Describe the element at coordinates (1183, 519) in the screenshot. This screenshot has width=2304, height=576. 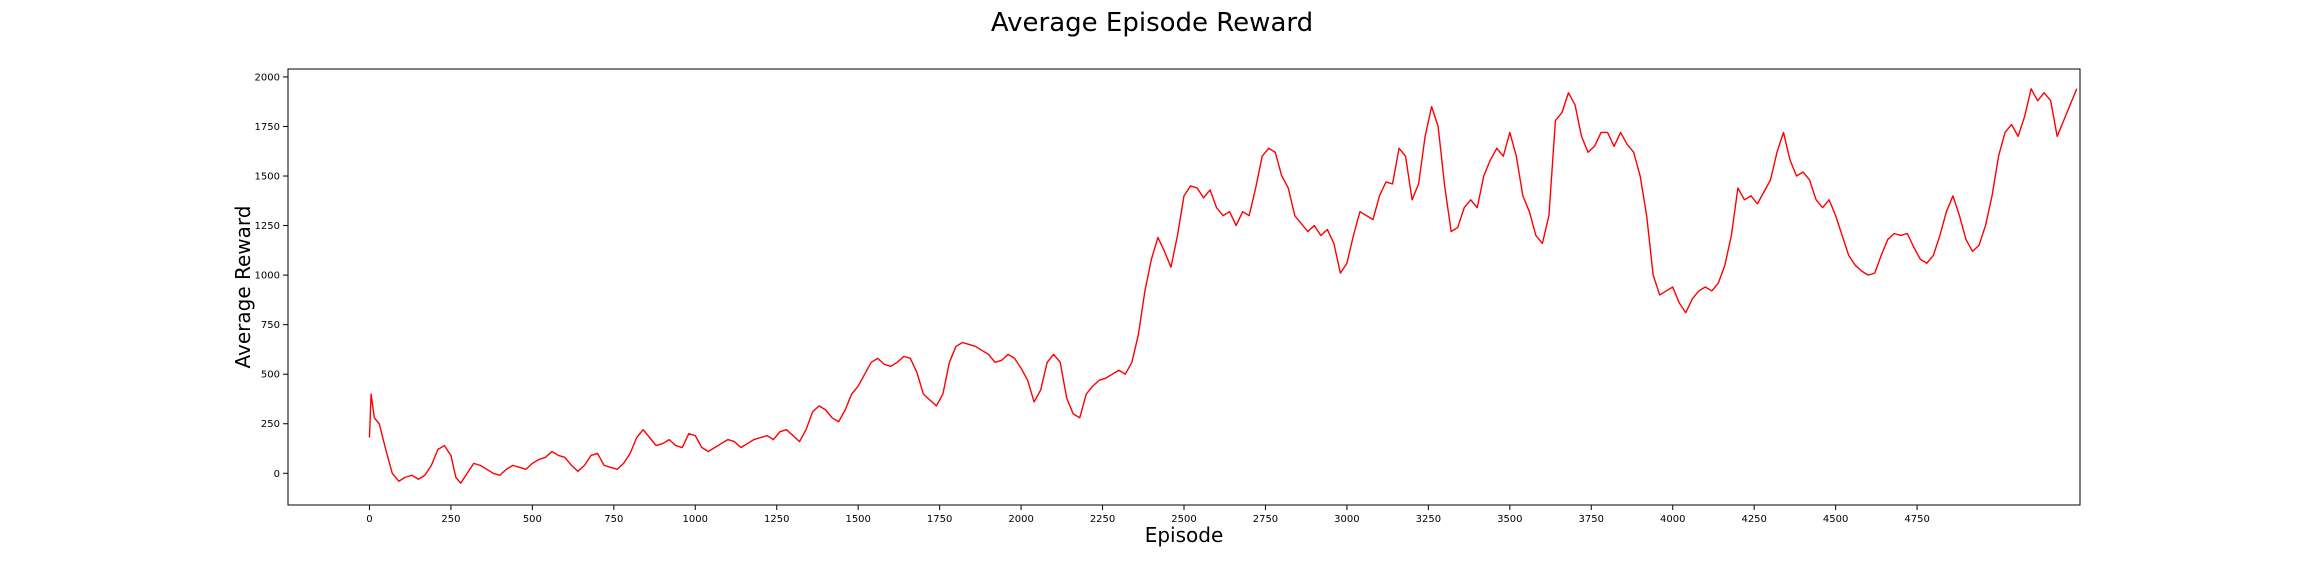
I see `x-tick-label: 2500` at that location.